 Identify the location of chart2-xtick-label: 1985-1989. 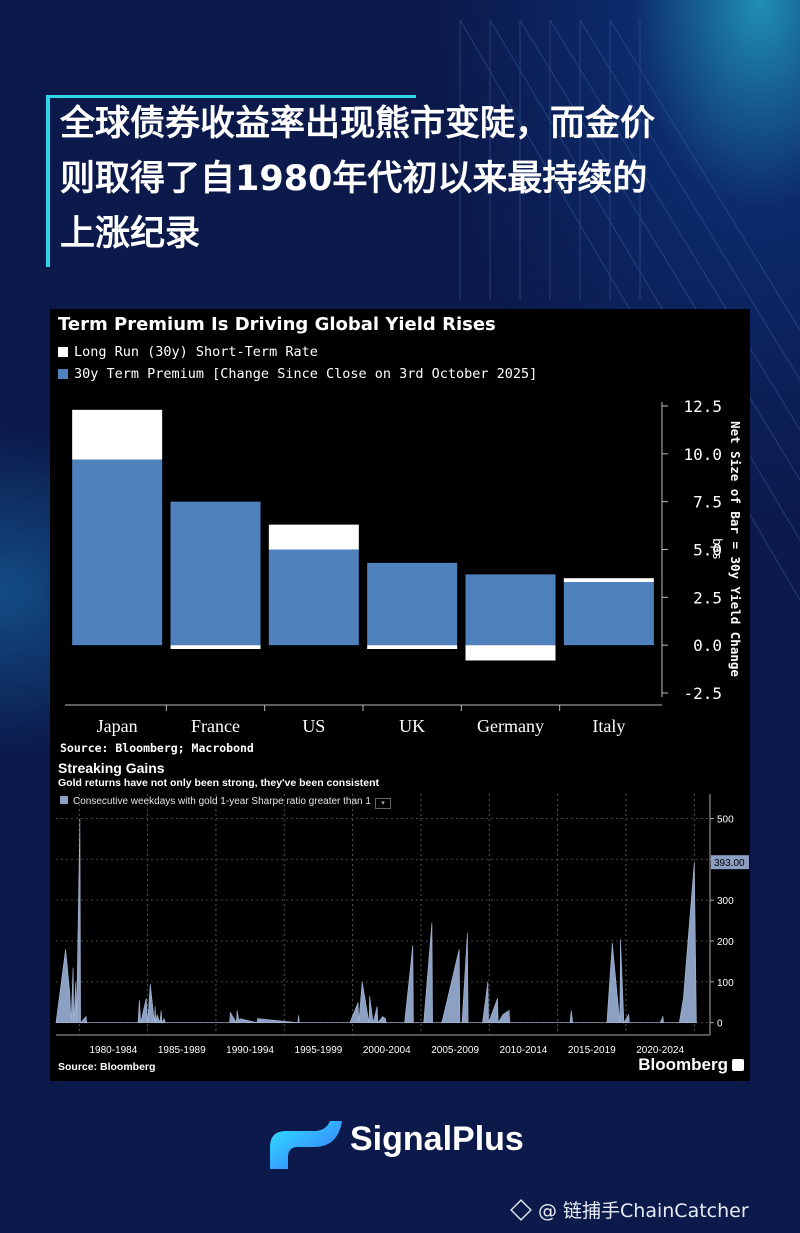
(182, 1050).